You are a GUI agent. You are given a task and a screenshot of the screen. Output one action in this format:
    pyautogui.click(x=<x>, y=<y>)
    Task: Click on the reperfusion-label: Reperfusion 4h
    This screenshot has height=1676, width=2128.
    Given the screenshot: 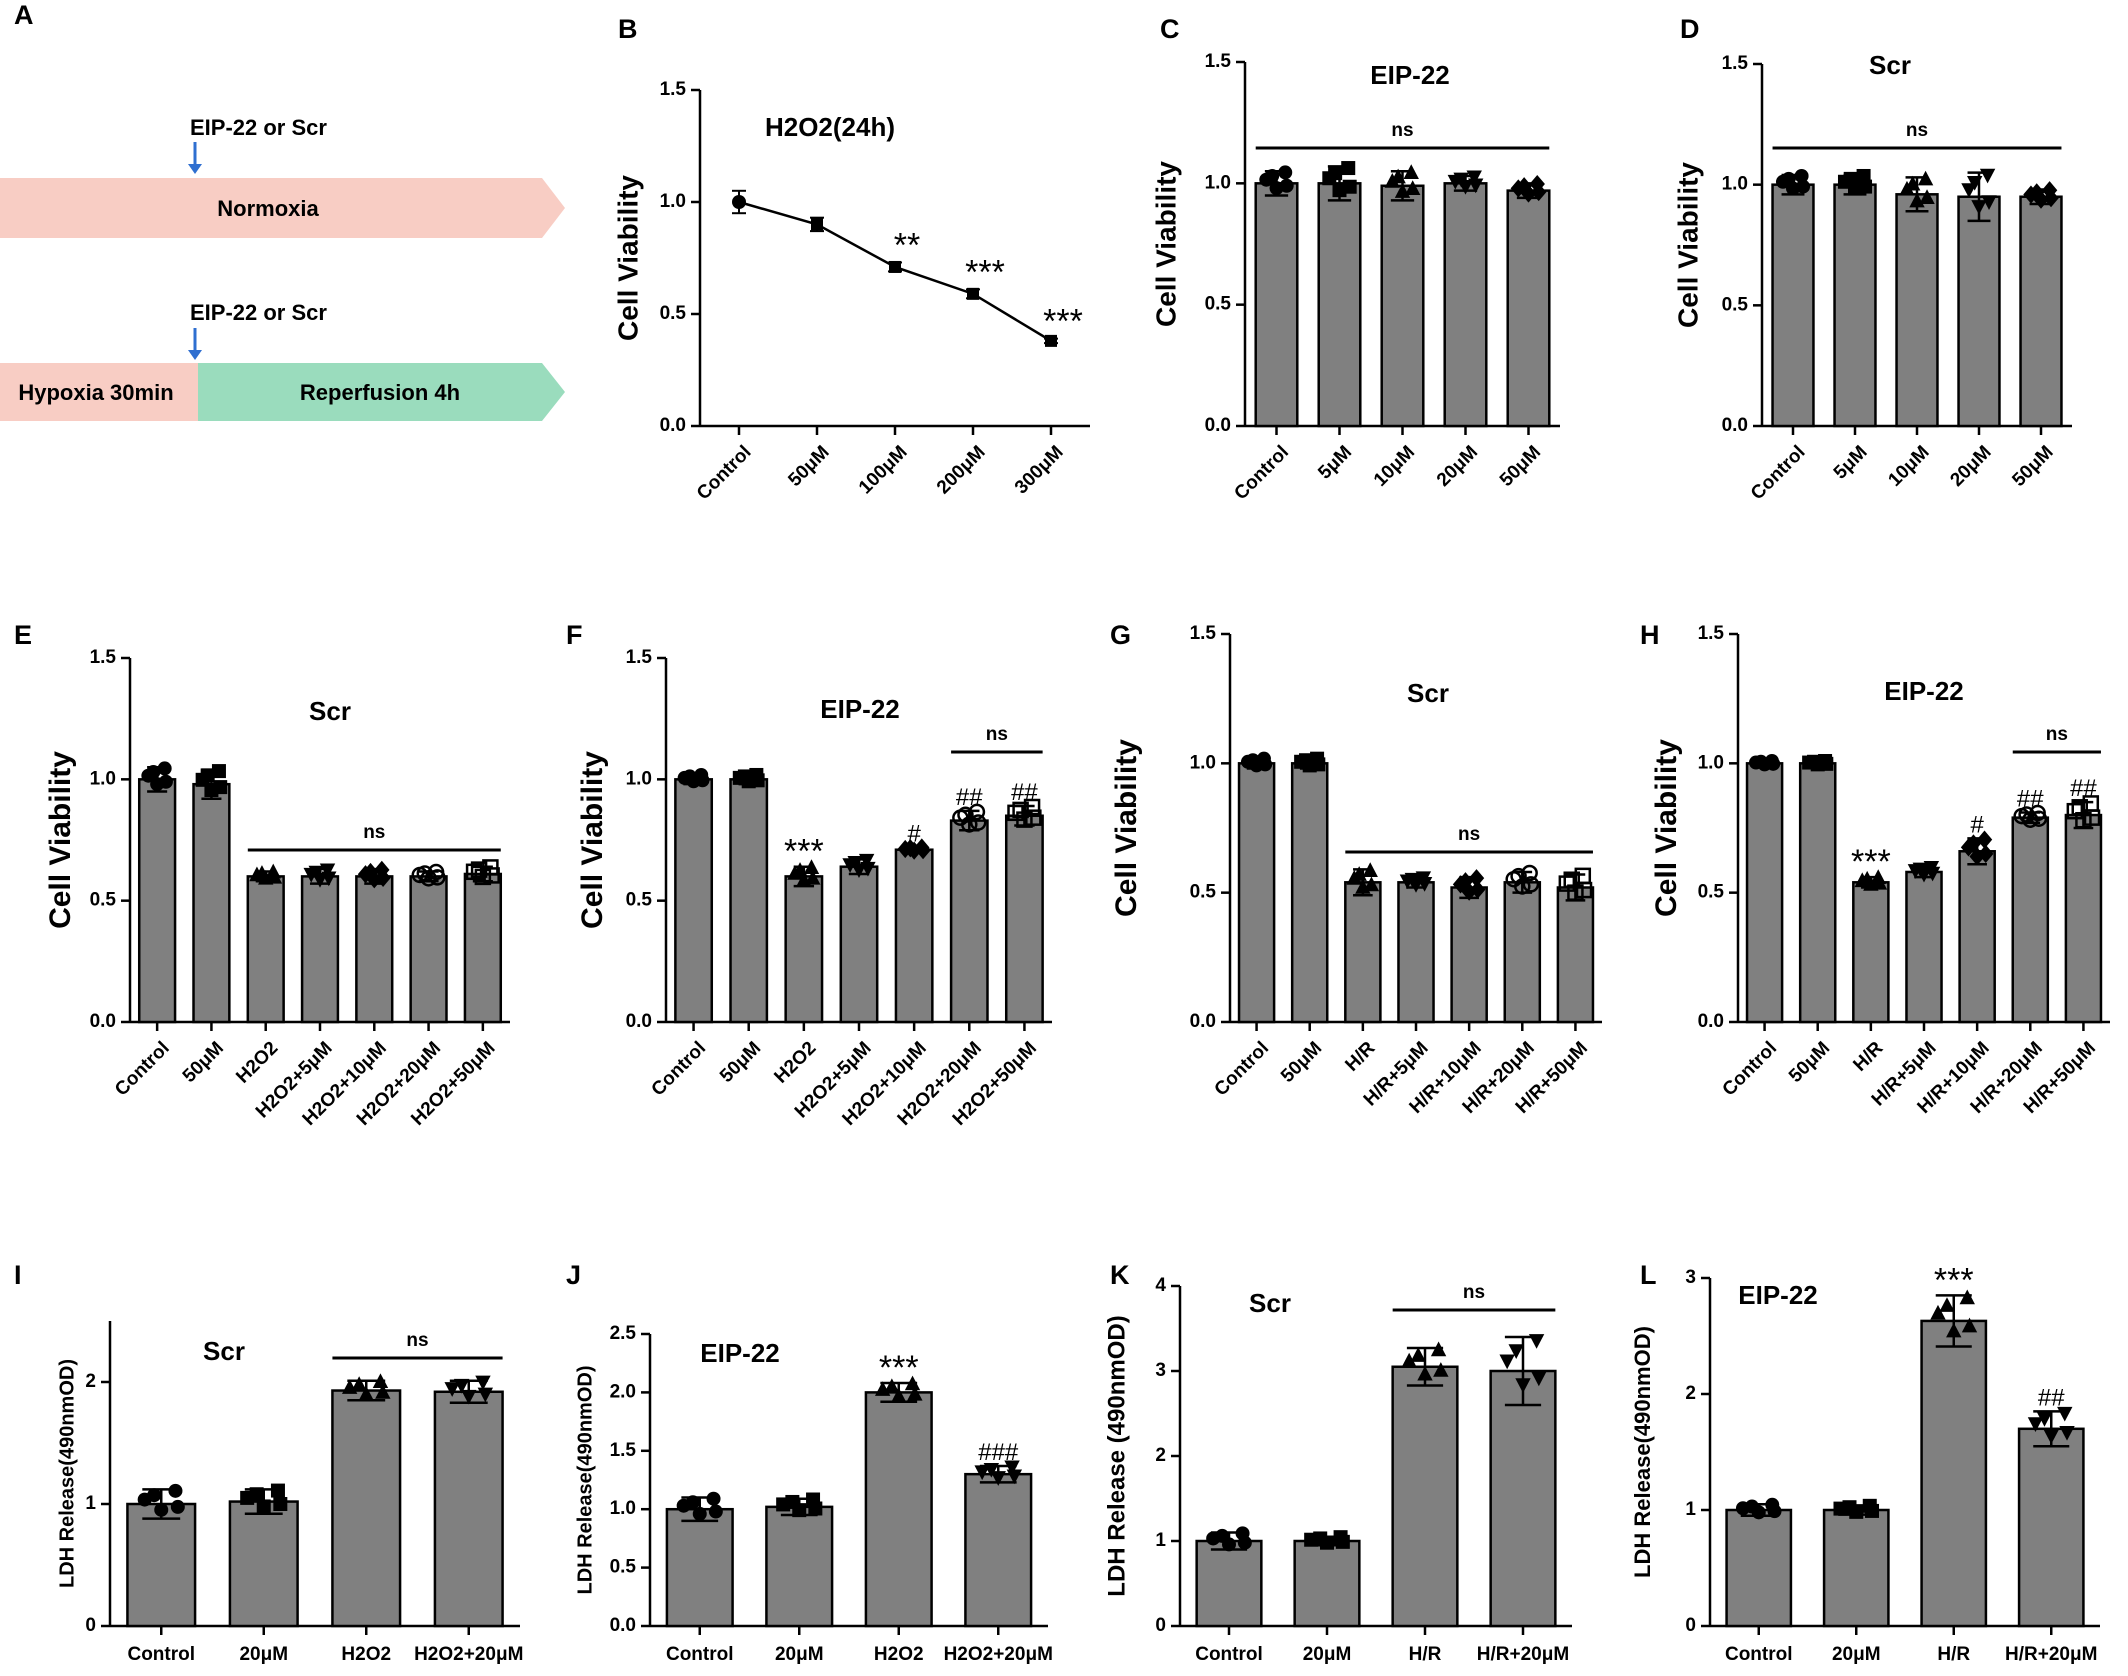 What is the action you would take?
    pyautogui.click(x=380, y=392)
    